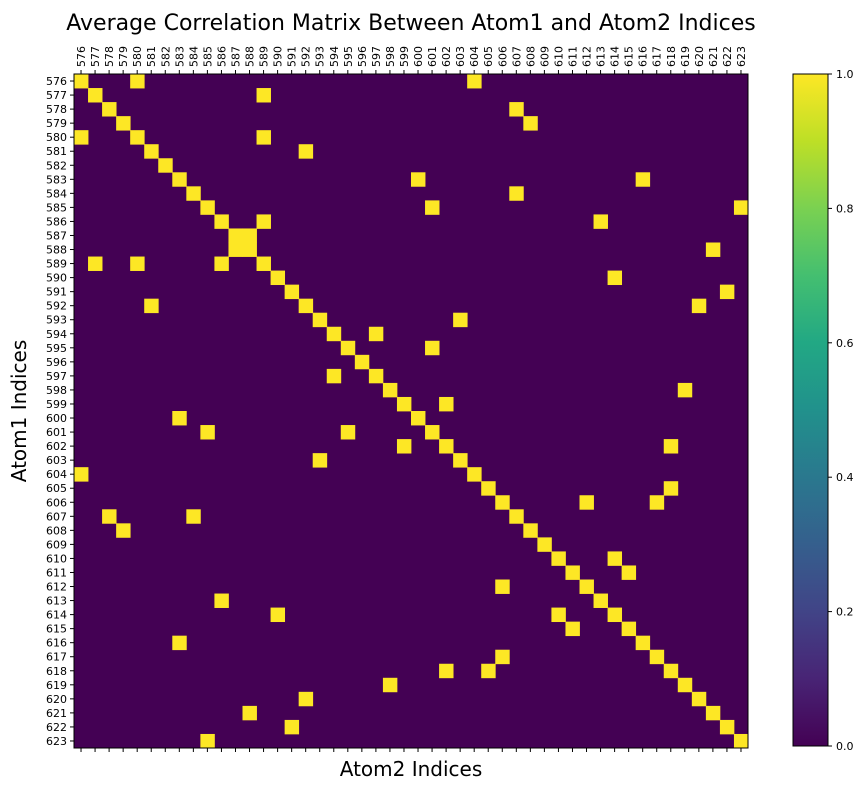 Image resolution: width=868 pixels, height=793 pixels. I want to click on x-tick-label: 593, so click(320, 56).